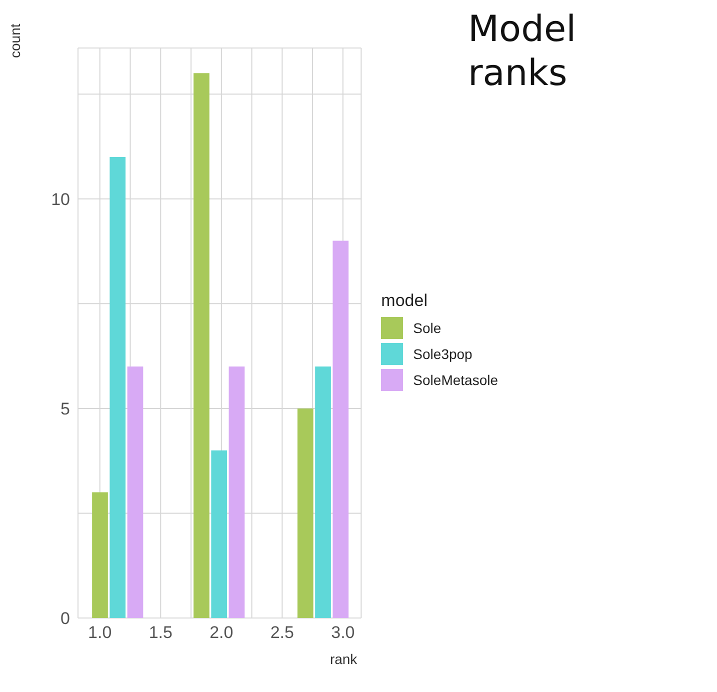 This screenshot has width=717, height=692. I want to click on legend-label: SoleMetasole, so click(455, 380).